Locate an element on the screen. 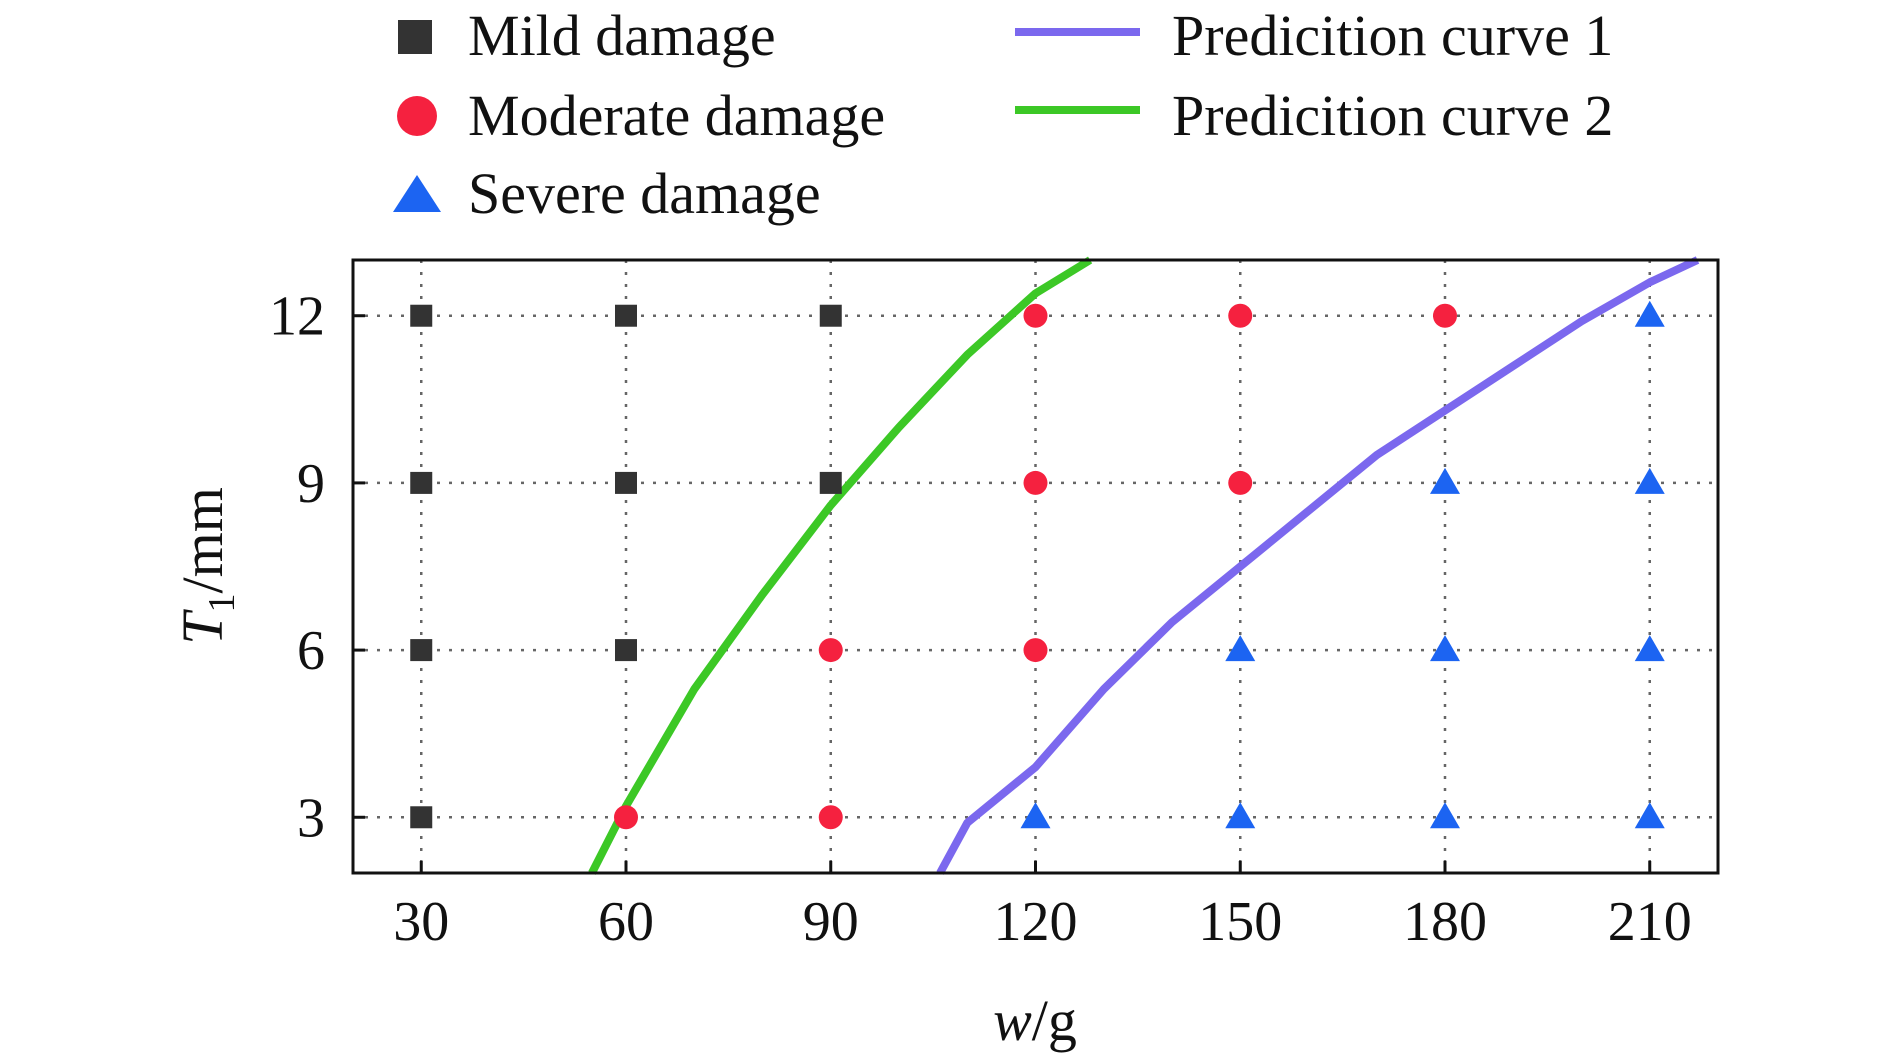  legend-label-severe: Severe damage is located at coordinates (644, 193).